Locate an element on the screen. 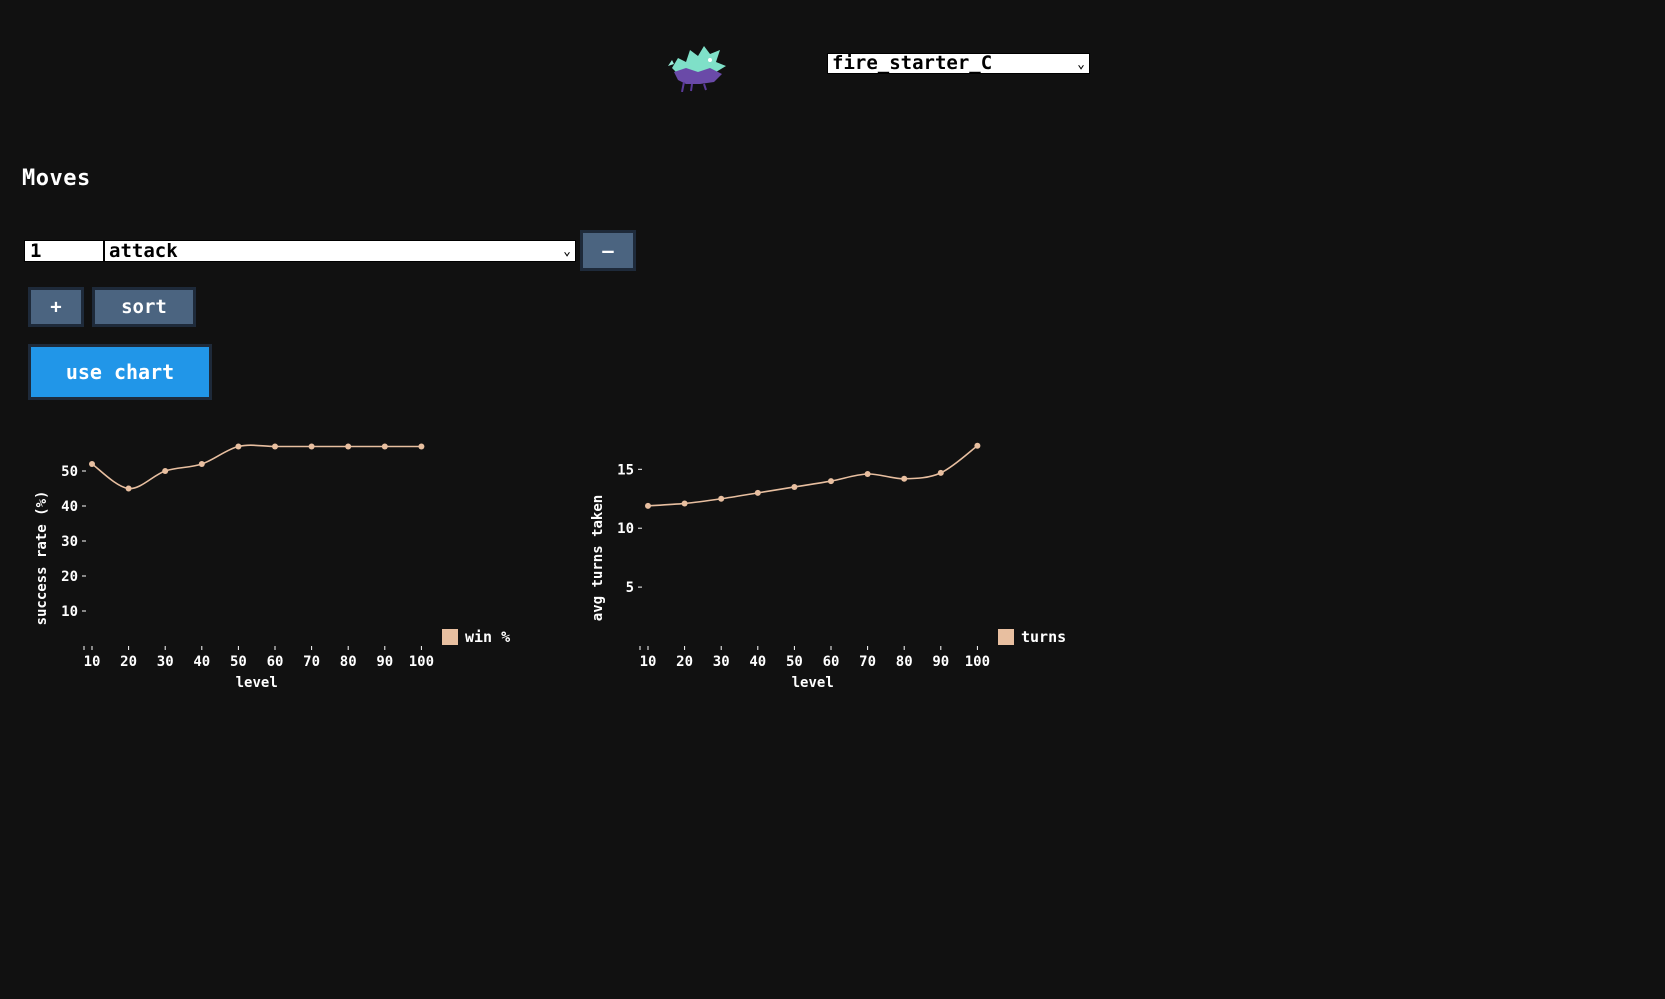 Image resolution: width=1665 pixels, height=999 pixels. starter-select: fire_starter_C ⌄ is located at coordinates (958, 63).